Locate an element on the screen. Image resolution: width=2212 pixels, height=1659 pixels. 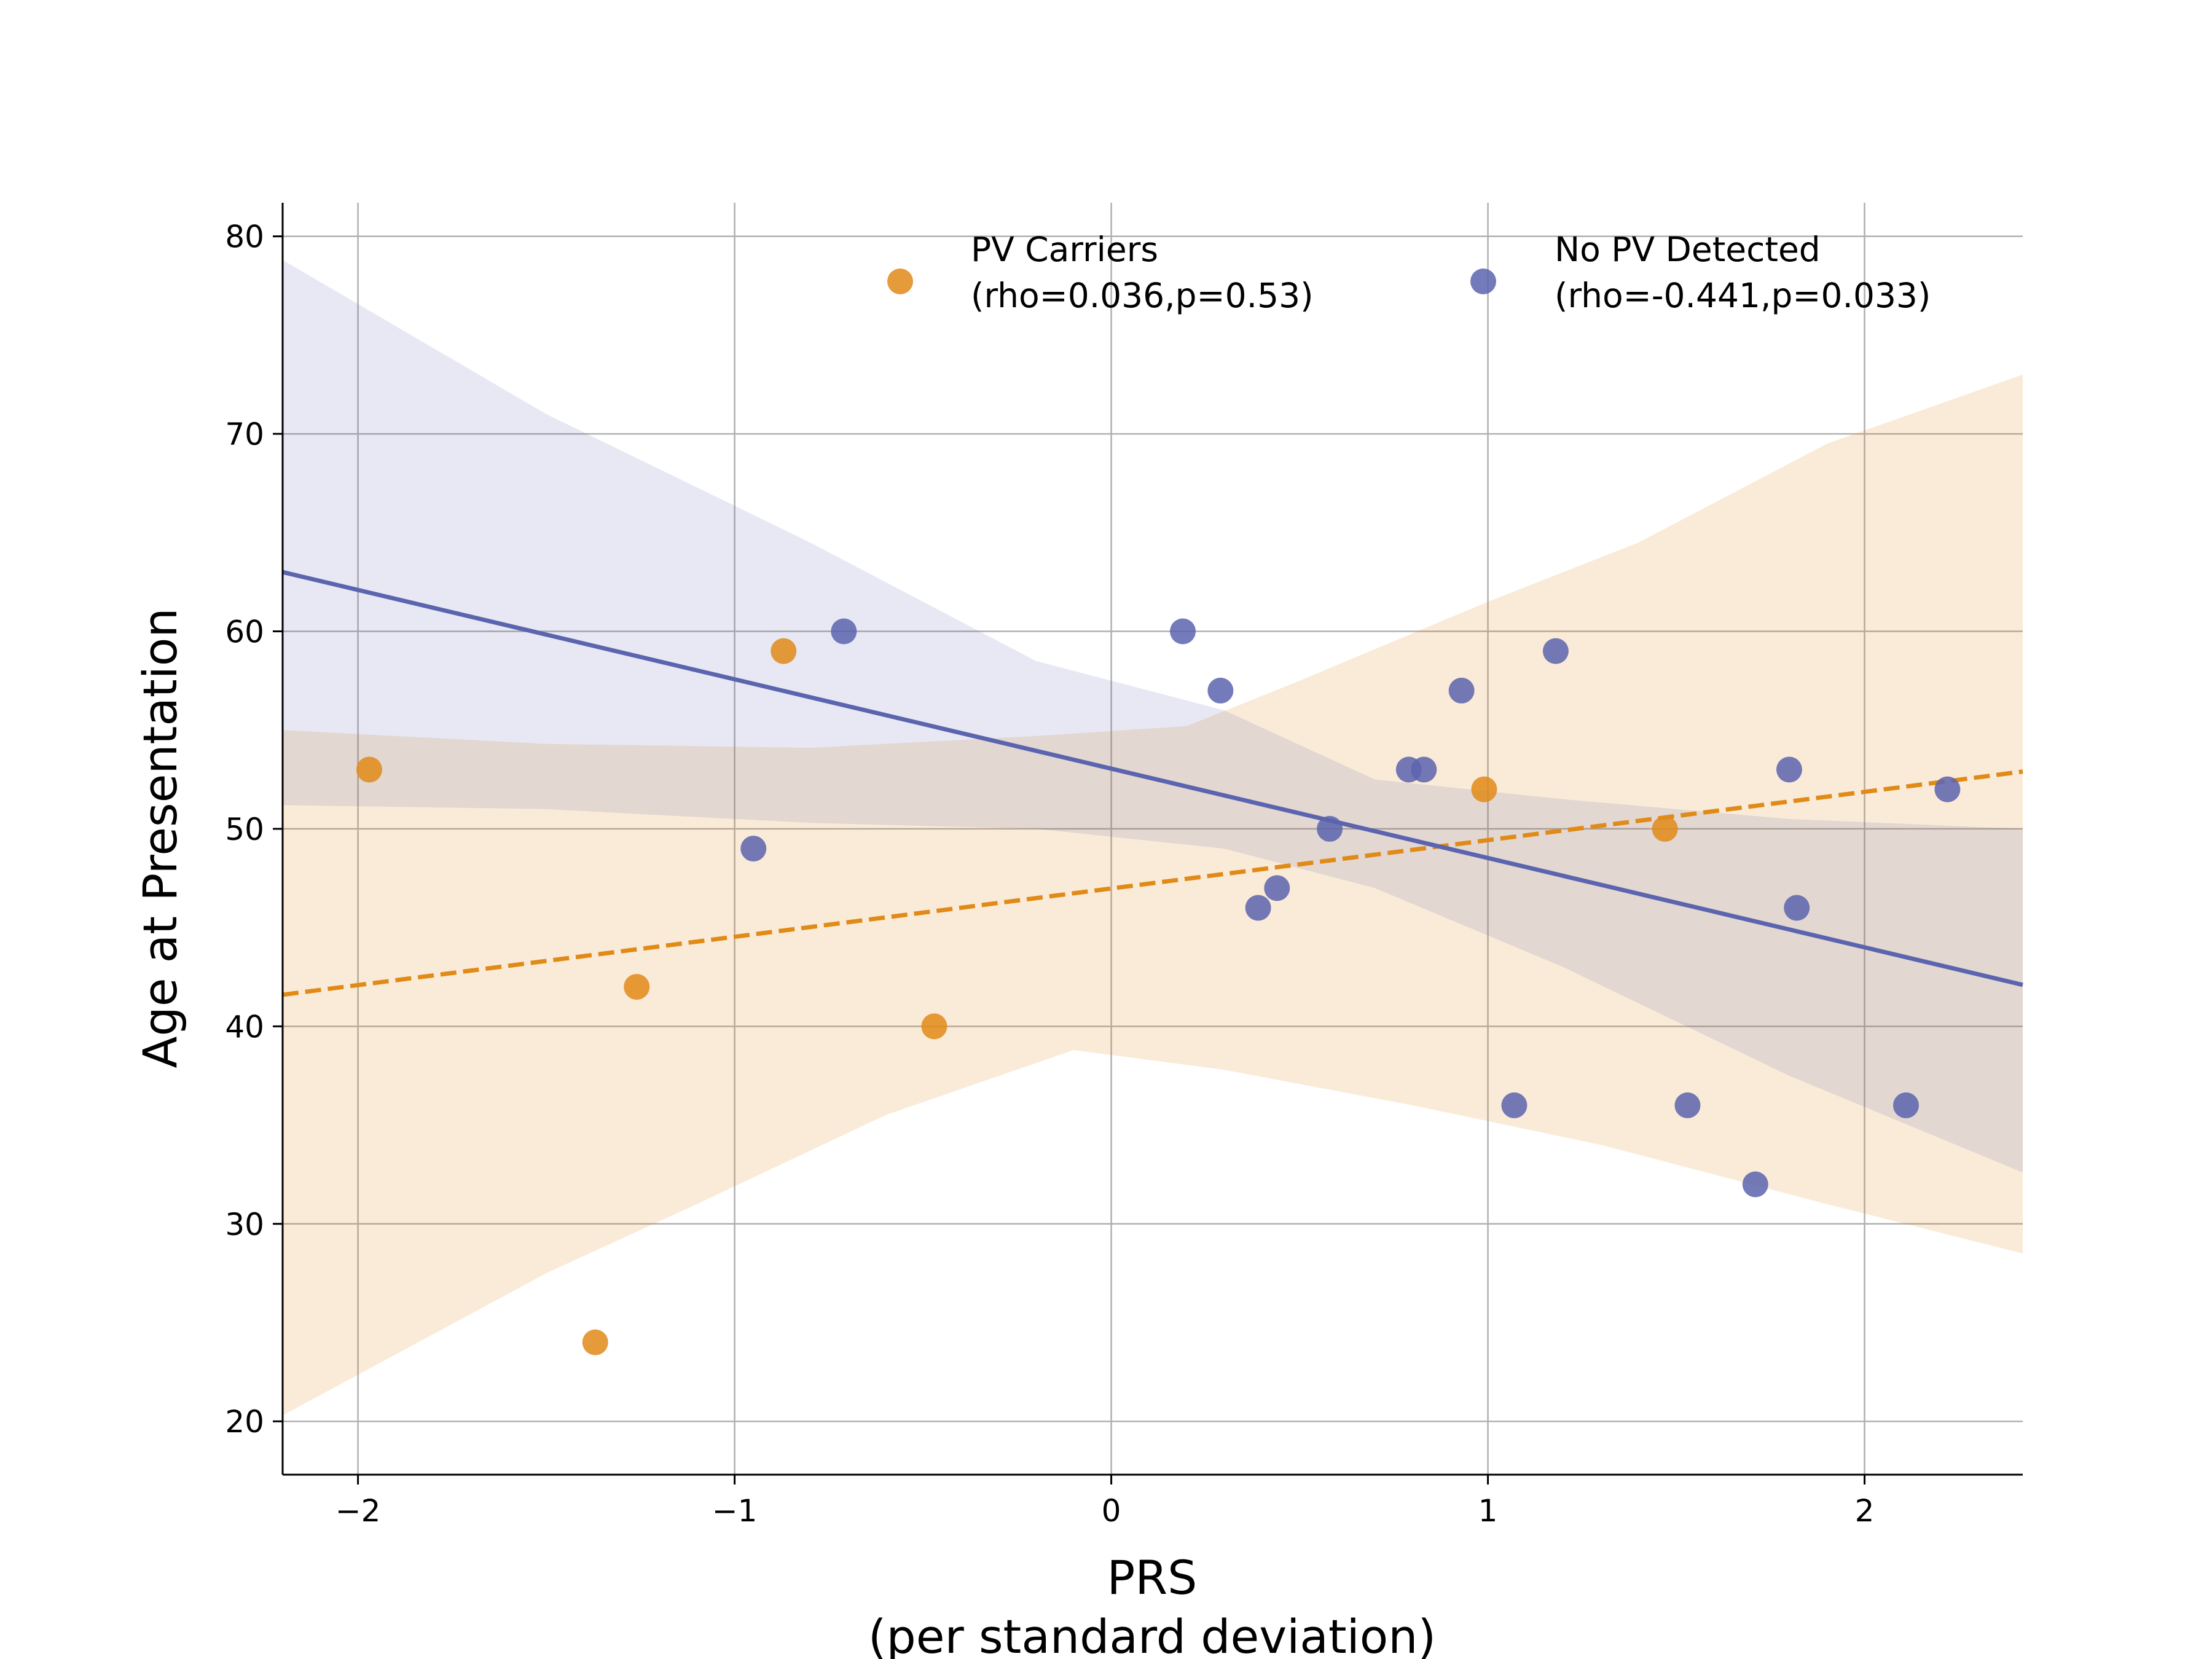
y-axis-title: Age at Presentation is located at coordinates (160, 838).